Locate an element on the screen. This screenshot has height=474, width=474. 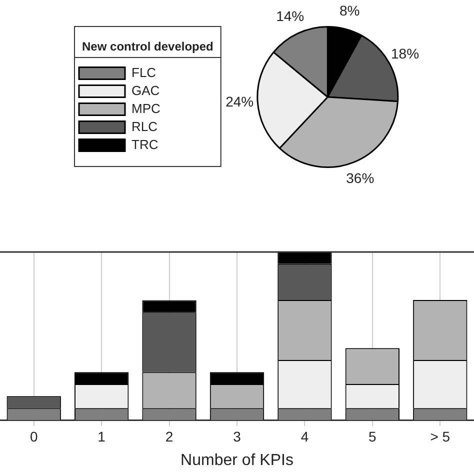
data-label: 18% is located at coordinates (405, 53).